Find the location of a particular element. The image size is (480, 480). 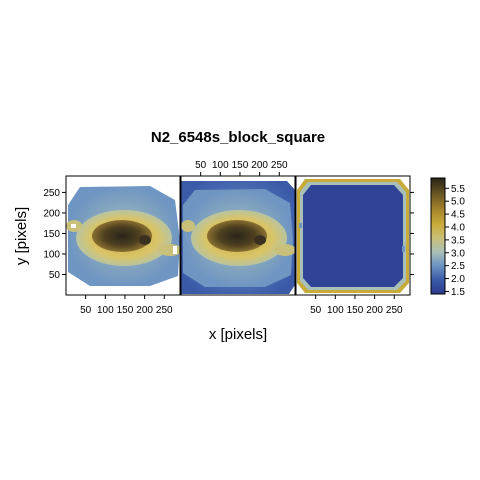

panel-2-x-axis: 50 100 150 200 250 is located at coordinates (241, 168).